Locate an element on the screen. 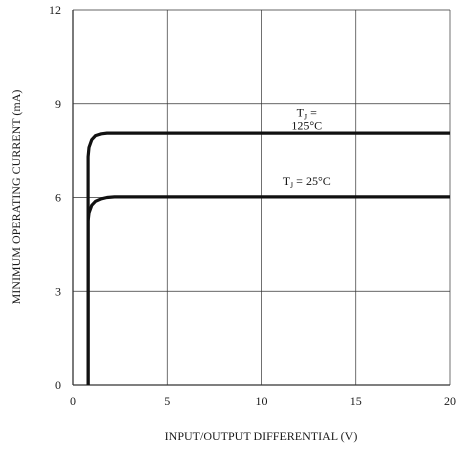 The height and width of the screenshot is (451, 457). x-tick-label: 10 is located at coordinates (262, 401).